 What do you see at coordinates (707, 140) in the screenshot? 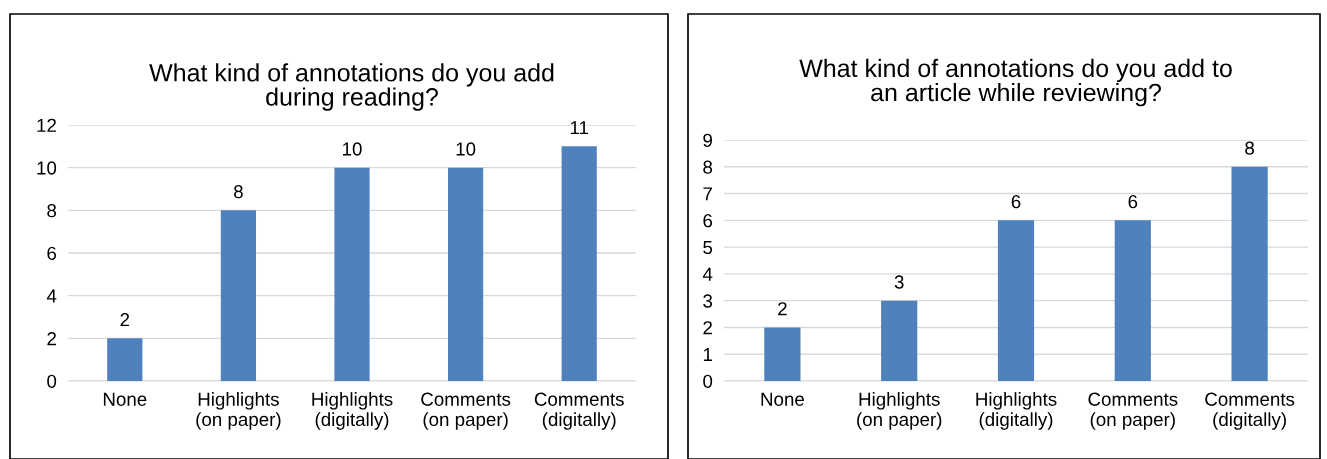
I see `y-tick-label: 9` at bounding box center [707, 140].